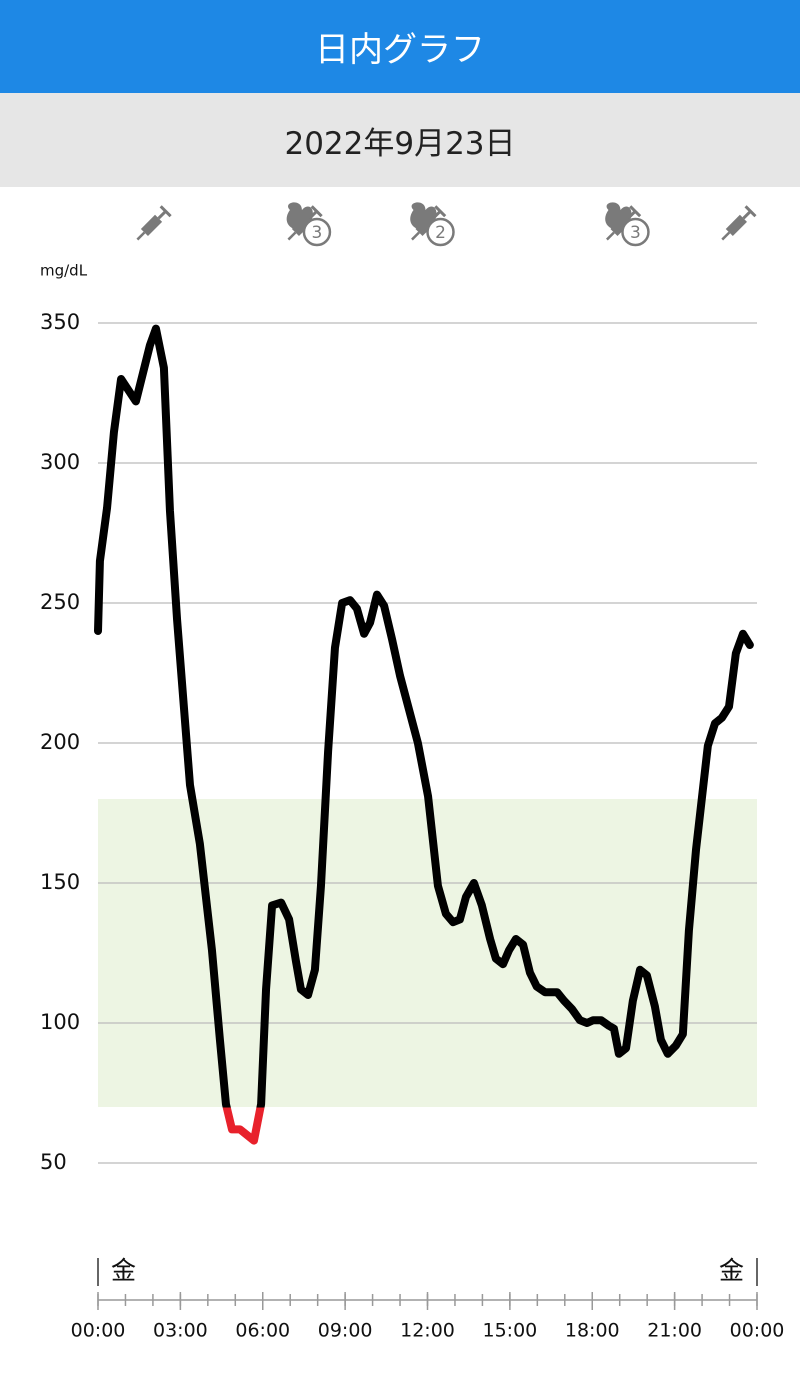  Describe the element at coordinates (400, 46) in the screenshot. I see `header-title: 日内グラフ` at that location.